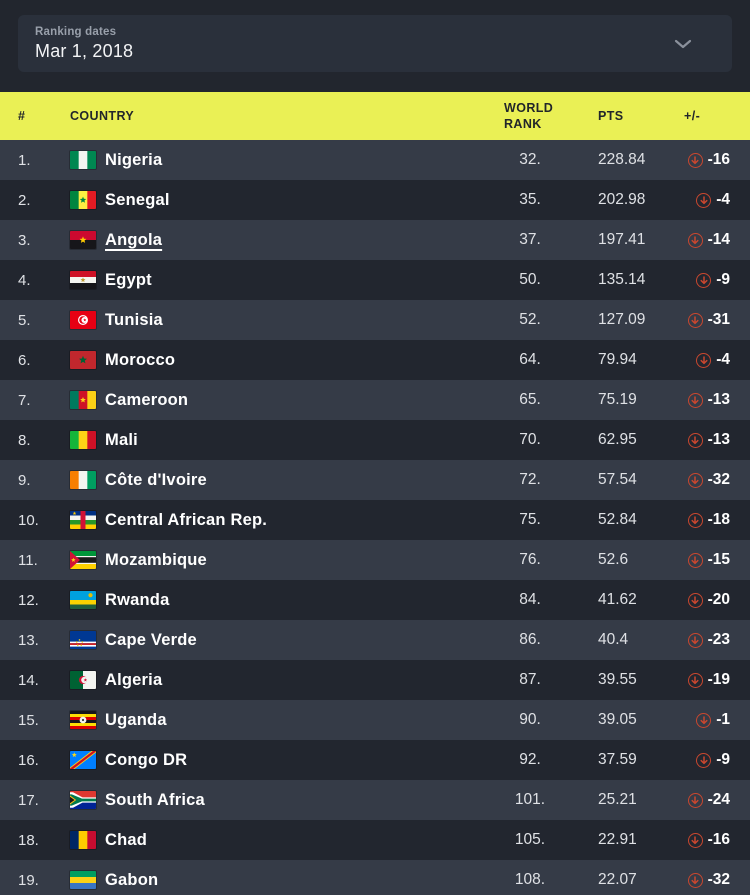 The width and height of the screenshot is (750, 895). What do you see at coordinates (147, 399) in the screenshot?
I see `country-link: Cameroon` at bounding box center [147, 399].